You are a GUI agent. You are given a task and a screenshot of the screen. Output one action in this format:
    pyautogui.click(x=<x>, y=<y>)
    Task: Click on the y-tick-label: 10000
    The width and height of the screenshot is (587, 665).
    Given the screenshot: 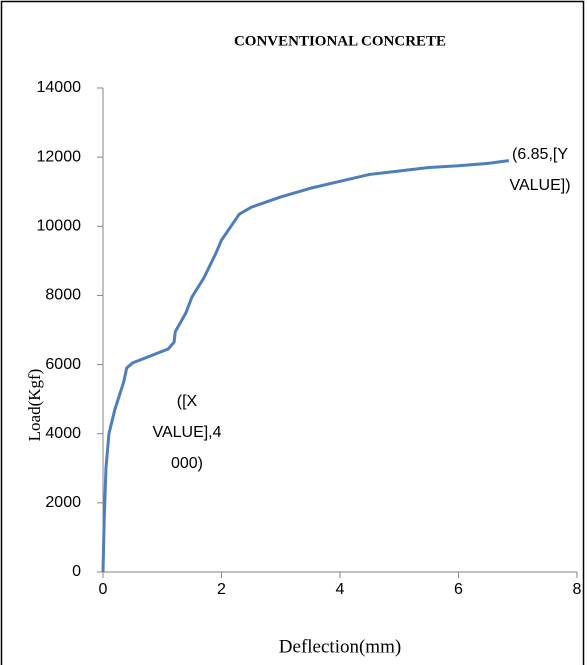 What is the action you would take?
    pyautogui.click(x=59, y=226)
    